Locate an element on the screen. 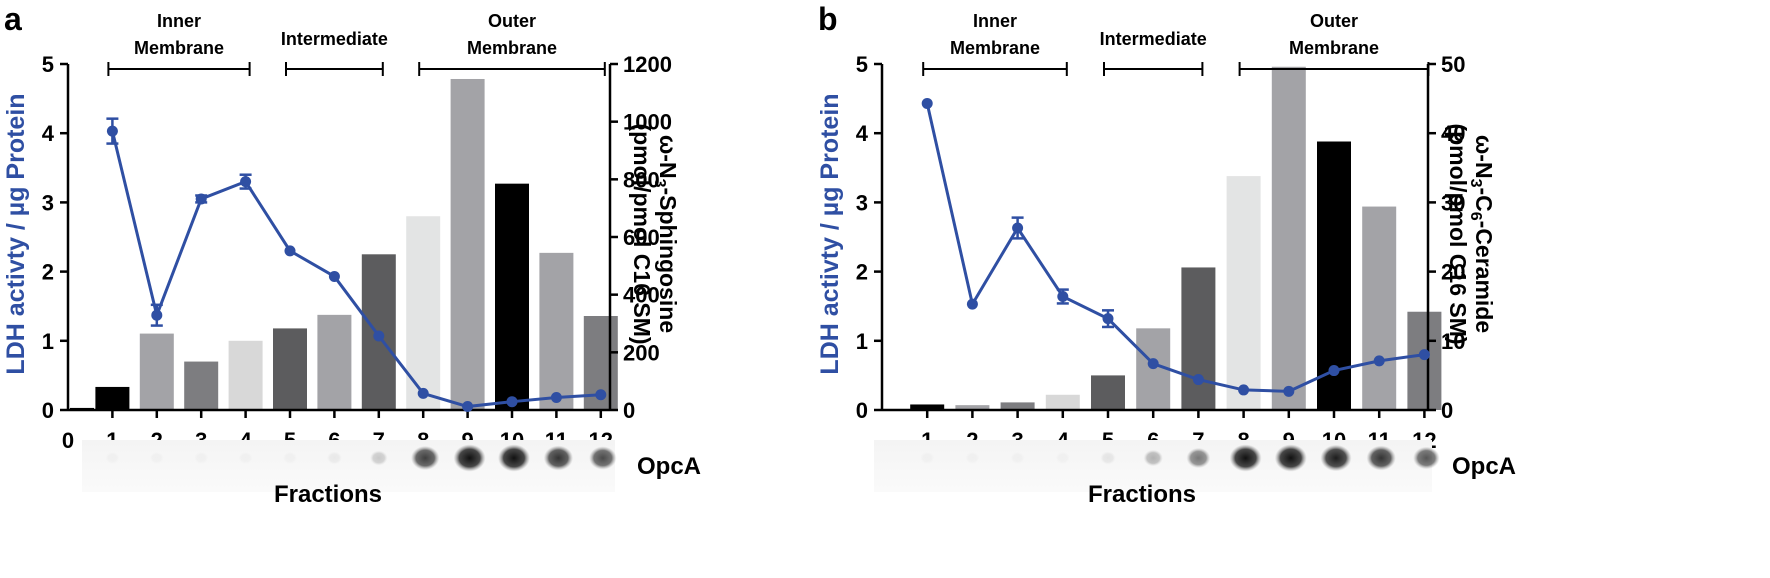  right-axis-label-line1: ω-N3-Sphingosine is located at coordinates (666, 234).